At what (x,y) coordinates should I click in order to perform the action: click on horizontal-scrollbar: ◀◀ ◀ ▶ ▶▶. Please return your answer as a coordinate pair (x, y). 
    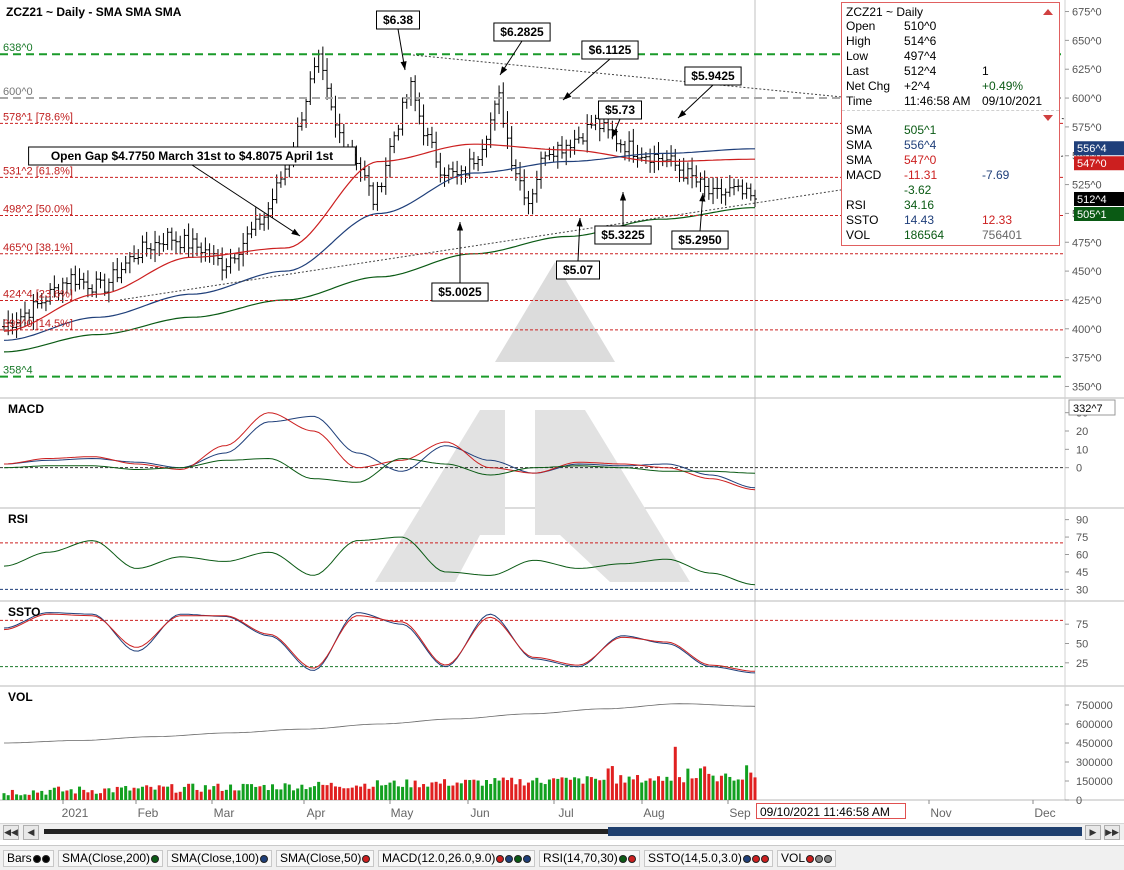
    Looking at the image, I should click on (562, 831).